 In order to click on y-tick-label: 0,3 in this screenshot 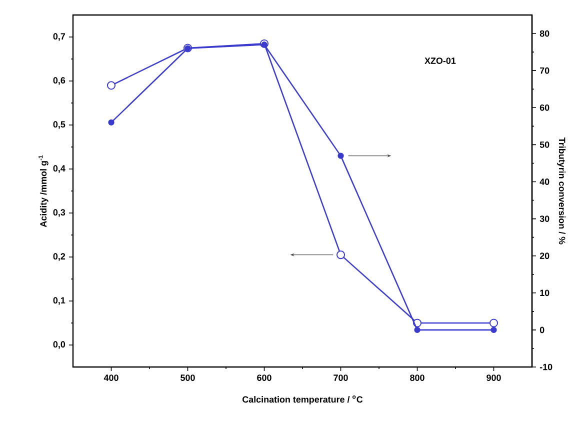, I will do `click(59, 213)`.